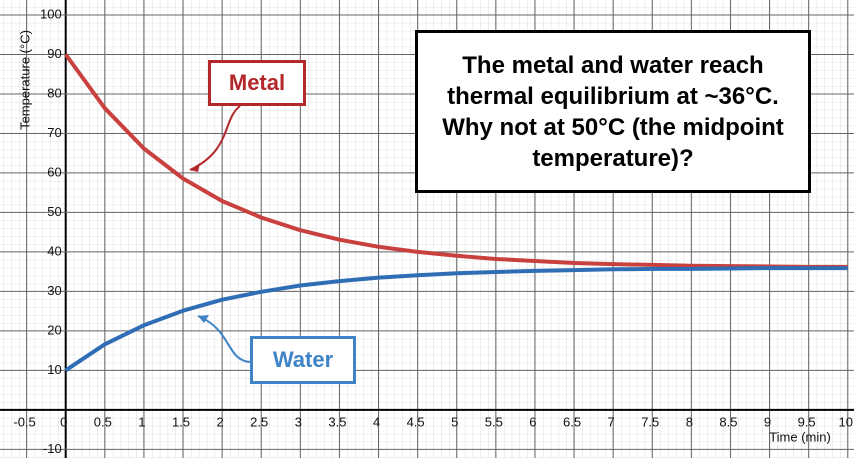 This screenshot has height=458, width=854. Describe the element at coordinates (650, 421) in the screenshot. I see `x-tick-label: 7.5` at that location.